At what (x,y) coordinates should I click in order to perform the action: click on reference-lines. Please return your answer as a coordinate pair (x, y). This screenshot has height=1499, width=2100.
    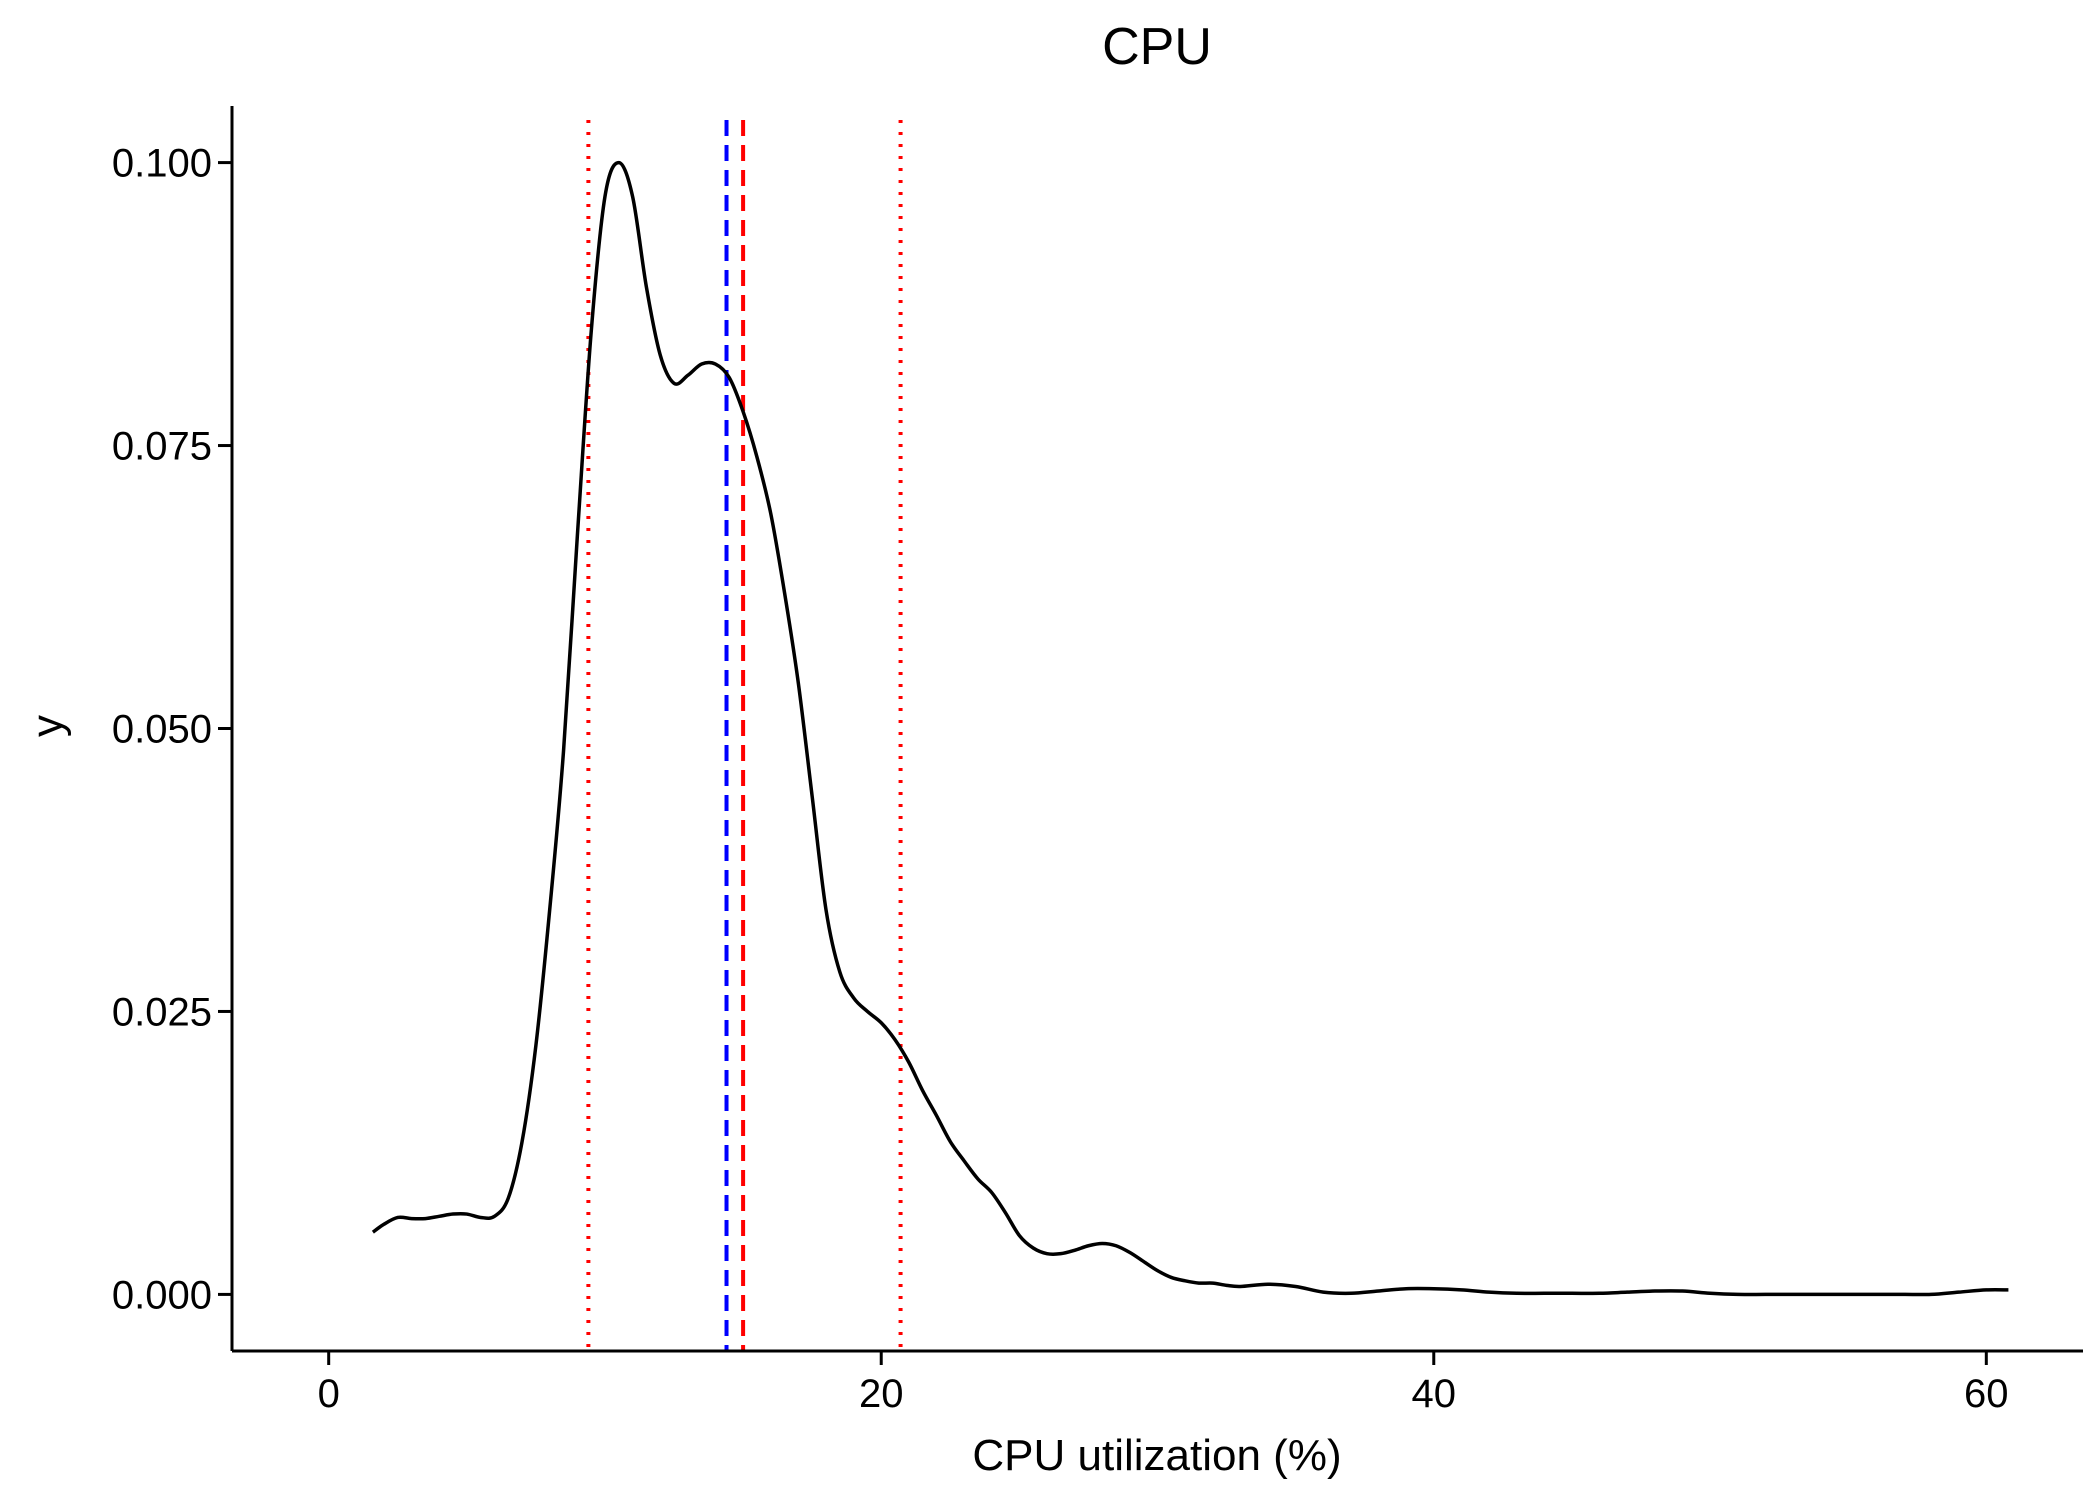
    Looking at the image, I should click on (744, 735).